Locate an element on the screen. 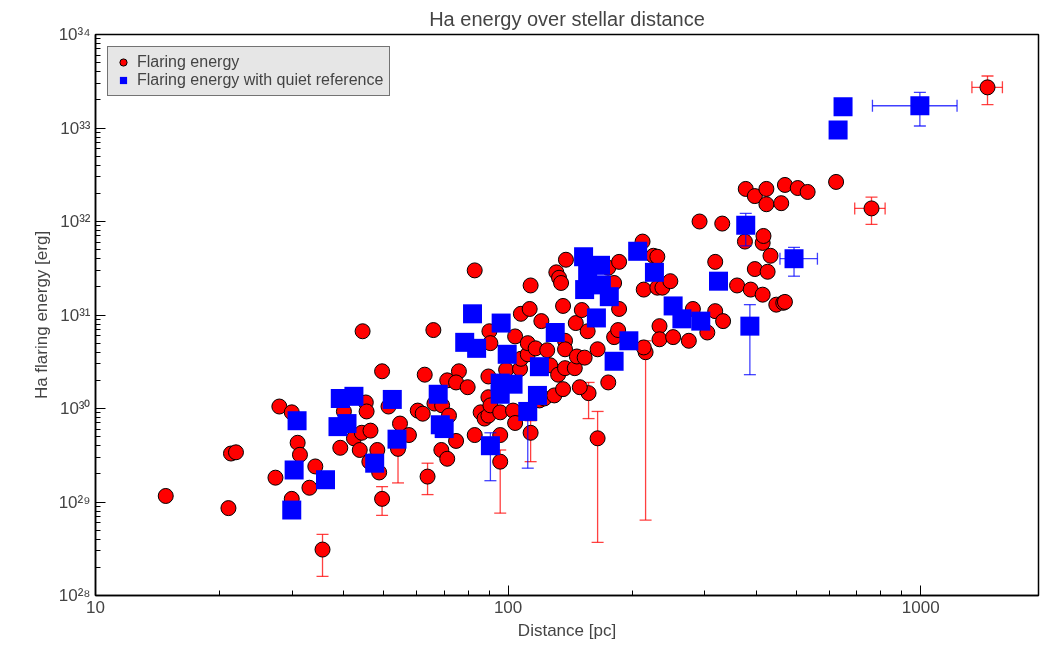 This screenshot has width=1060, height=662. y-tick-label: 10³⁰ is located at coordinates (75, 408).